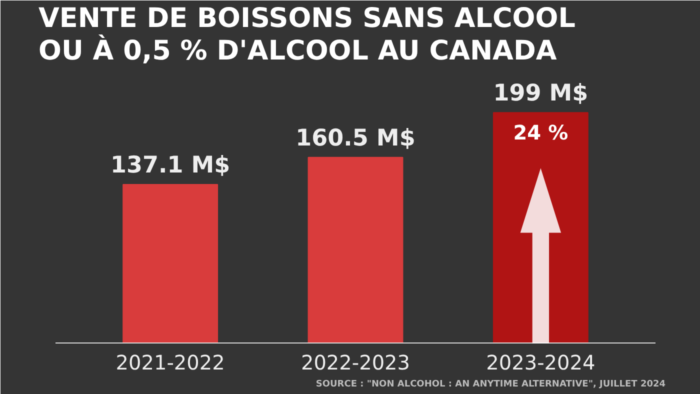  What do you see at coordinates (541, 362) in the screenshot?
I see `x-tick-label: 2023-2024` at bounding box center [541, 362].